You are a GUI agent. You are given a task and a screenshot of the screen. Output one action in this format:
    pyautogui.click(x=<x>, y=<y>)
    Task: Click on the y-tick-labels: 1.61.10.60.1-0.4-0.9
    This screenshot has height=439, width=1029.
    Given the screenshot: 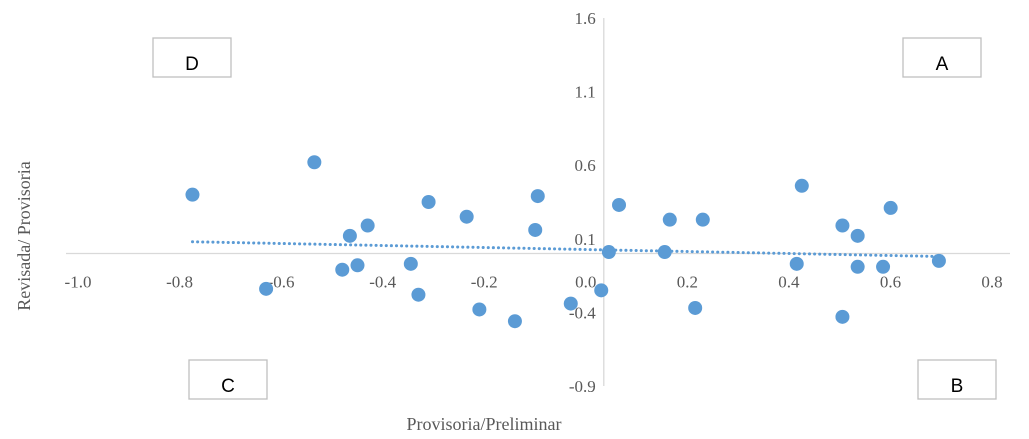 What is the action you would take?
    pyautogui.click(x=582, y=202)
    